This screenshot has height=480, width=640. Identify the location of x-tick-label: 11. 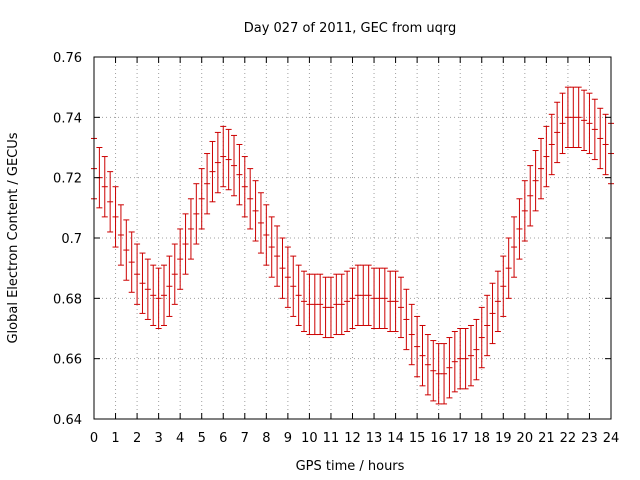
(331, 438).